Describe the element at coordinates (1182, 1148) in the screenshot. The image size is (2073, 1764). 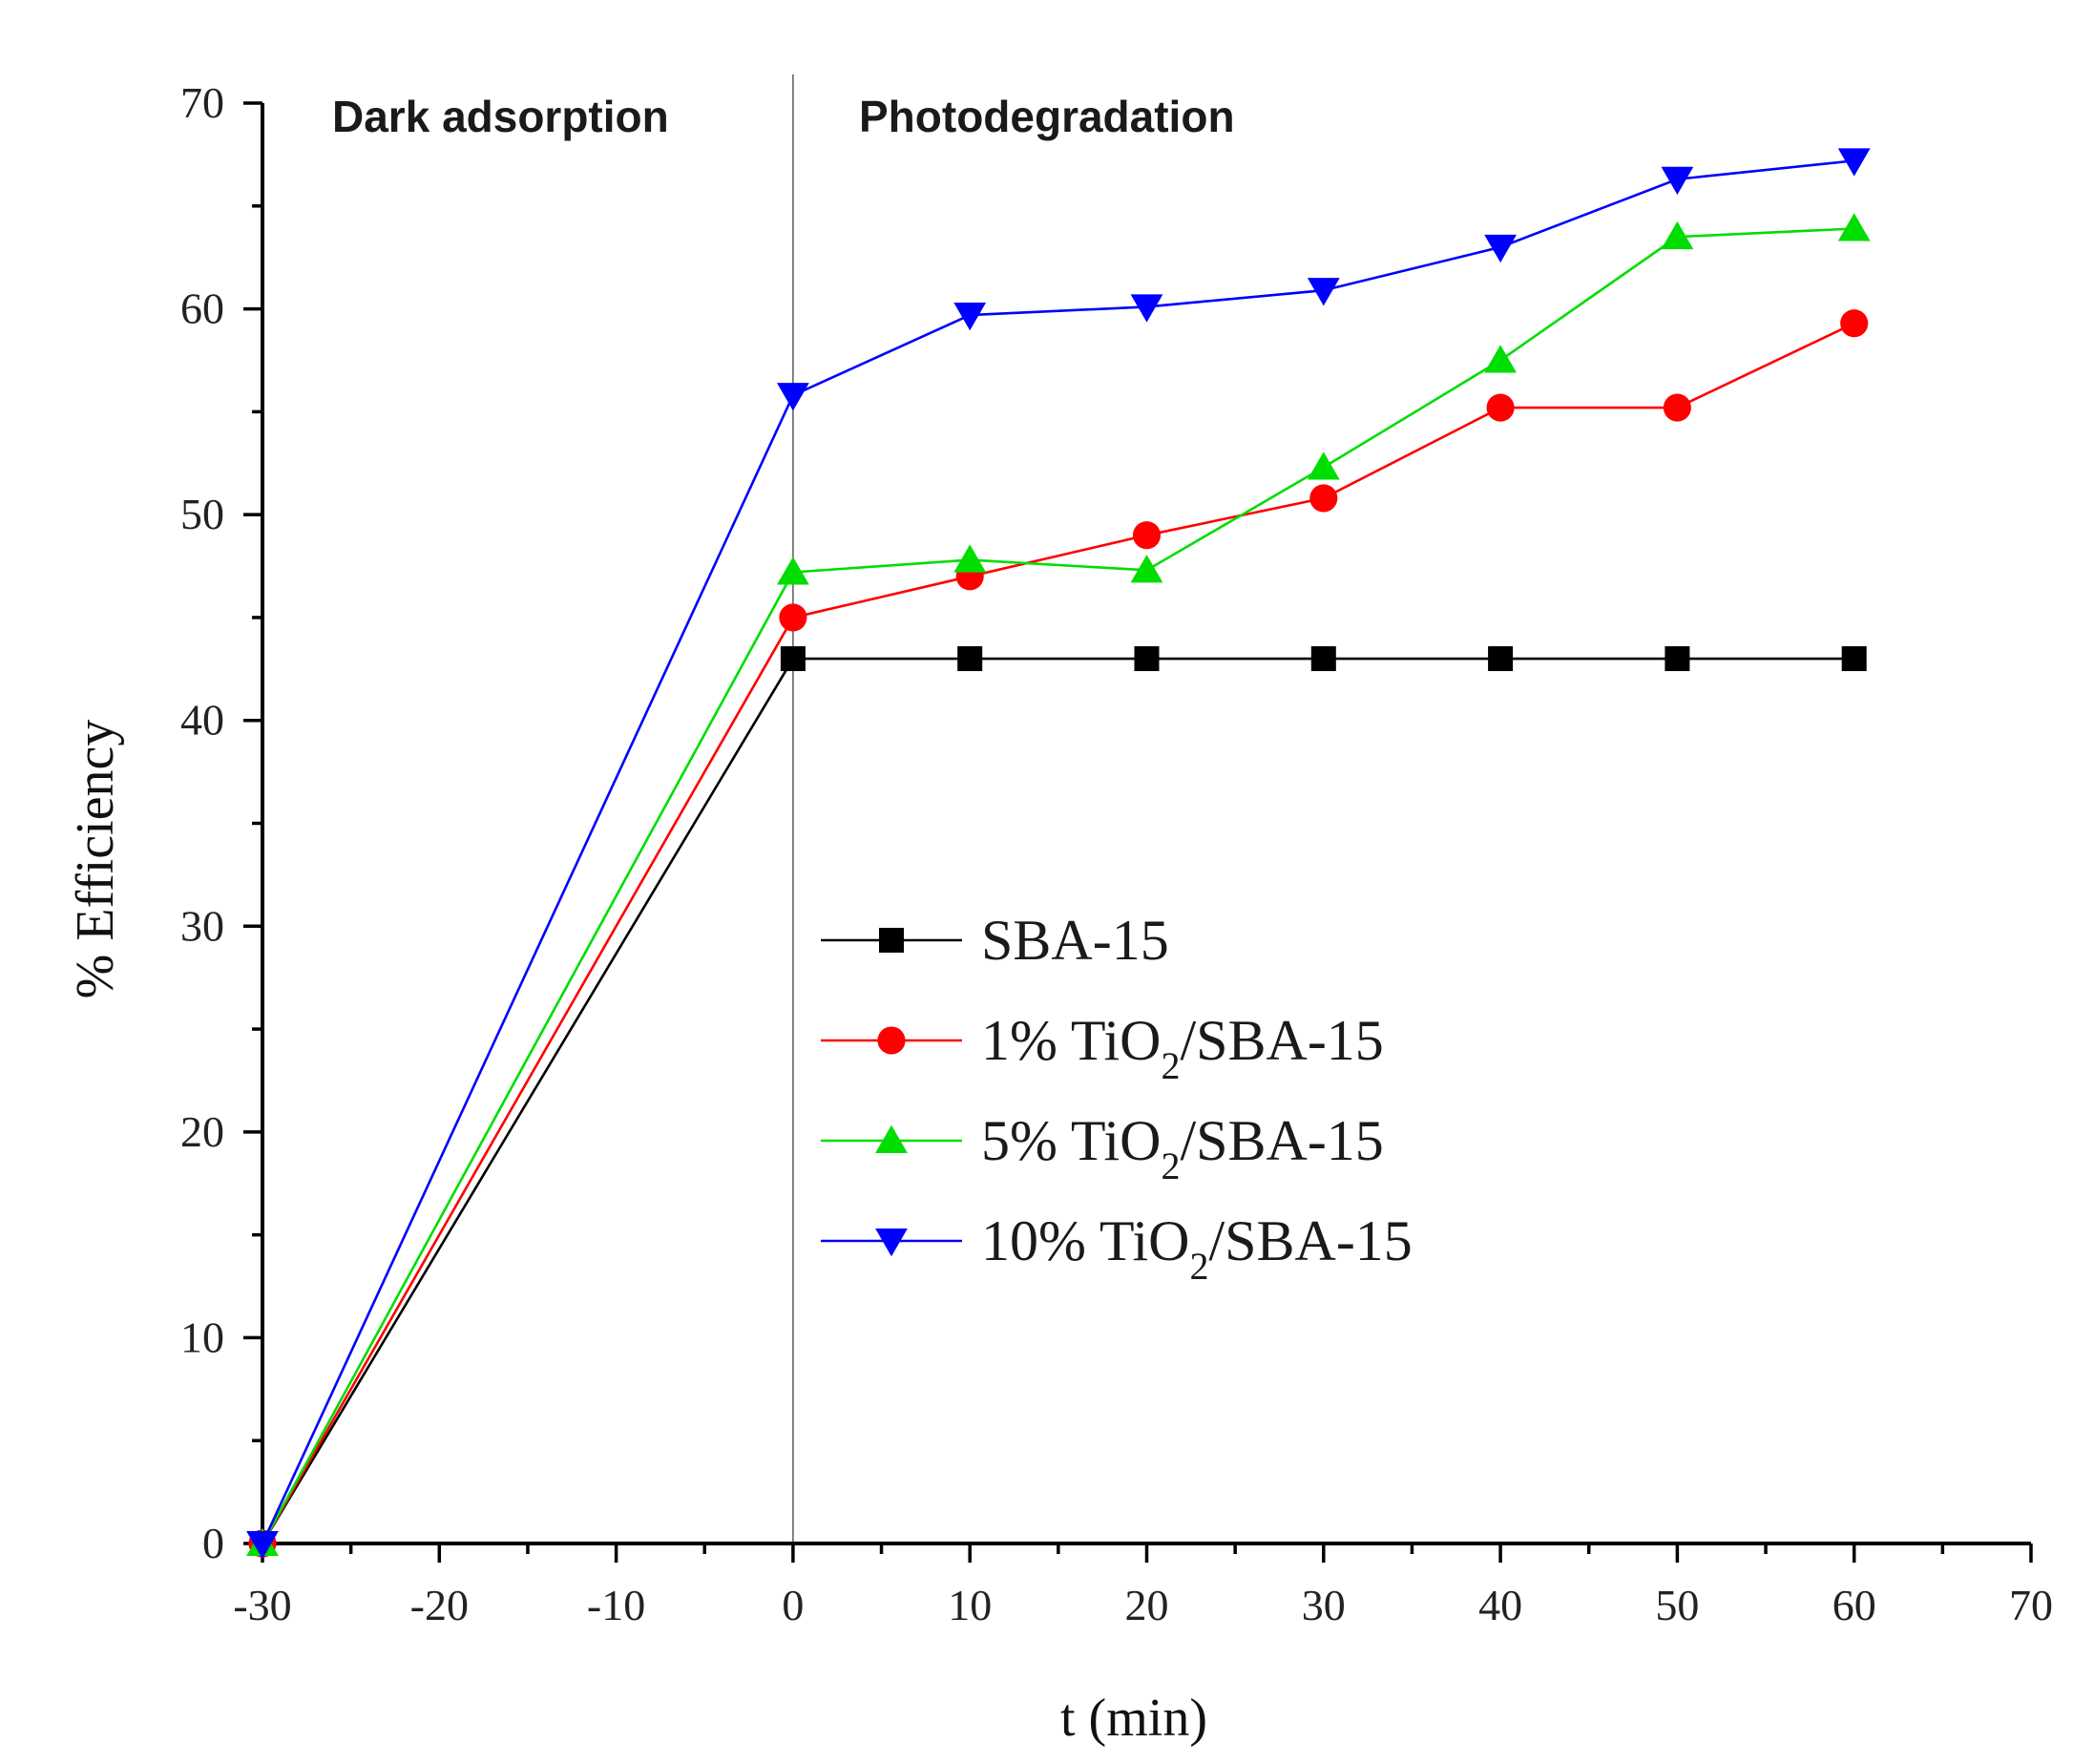
I see `legend-label: 5% TiO2/SBA-15` at that location.